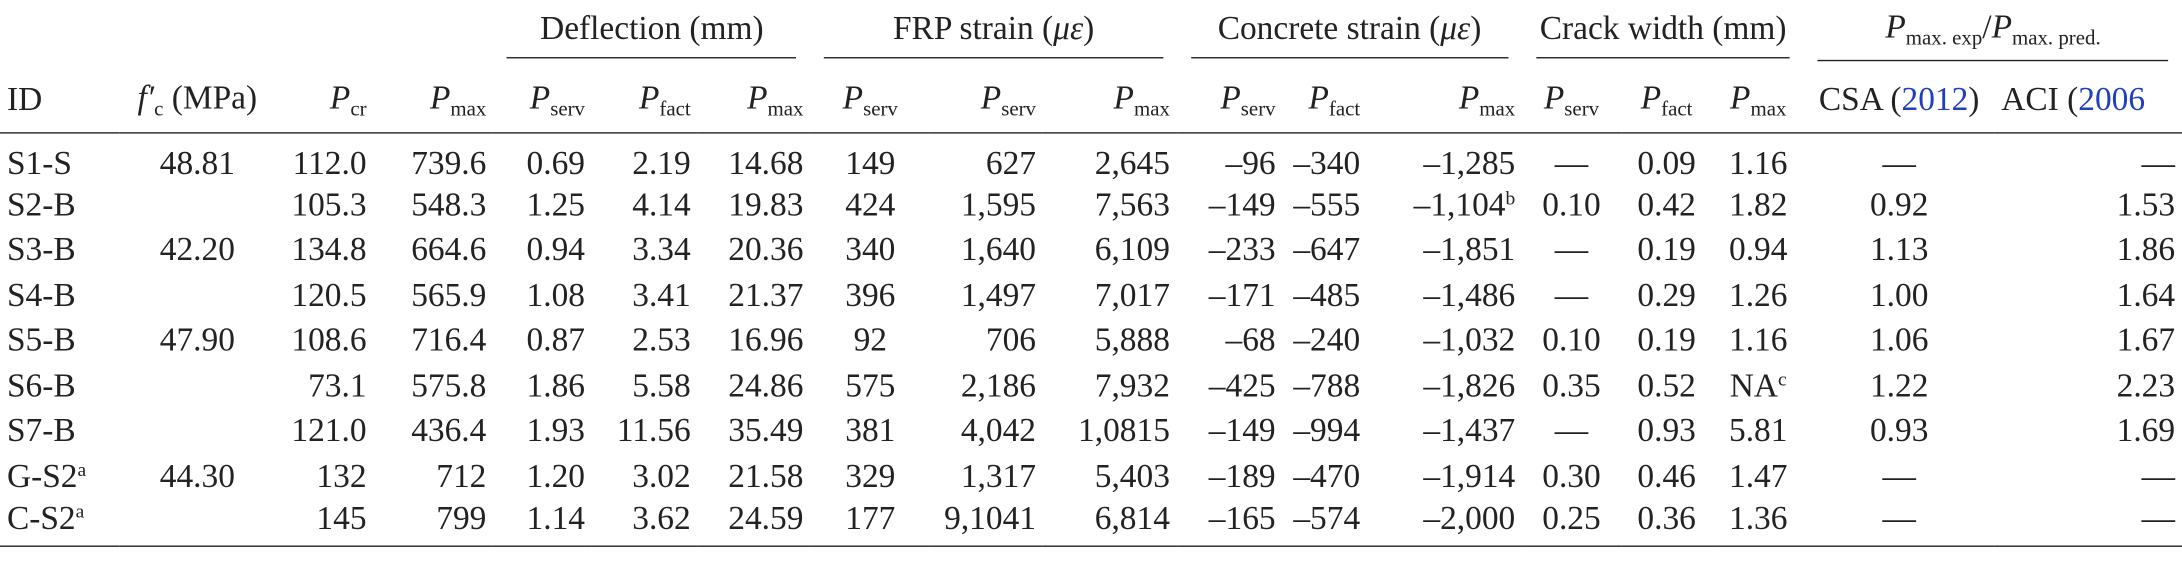 The image size is (2182, 567). What do you see at coordinates (1758, 205) in the screenshot?
I see `cell-text: 1.82` at bounding box center [1758, 205].